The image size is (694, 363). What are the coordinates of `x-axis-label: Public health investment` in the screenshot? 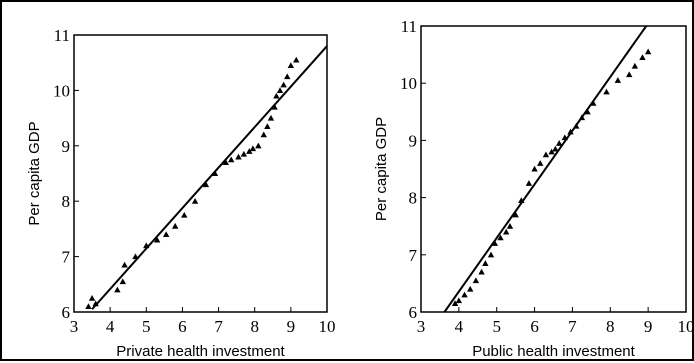 It's located at (553, 351).